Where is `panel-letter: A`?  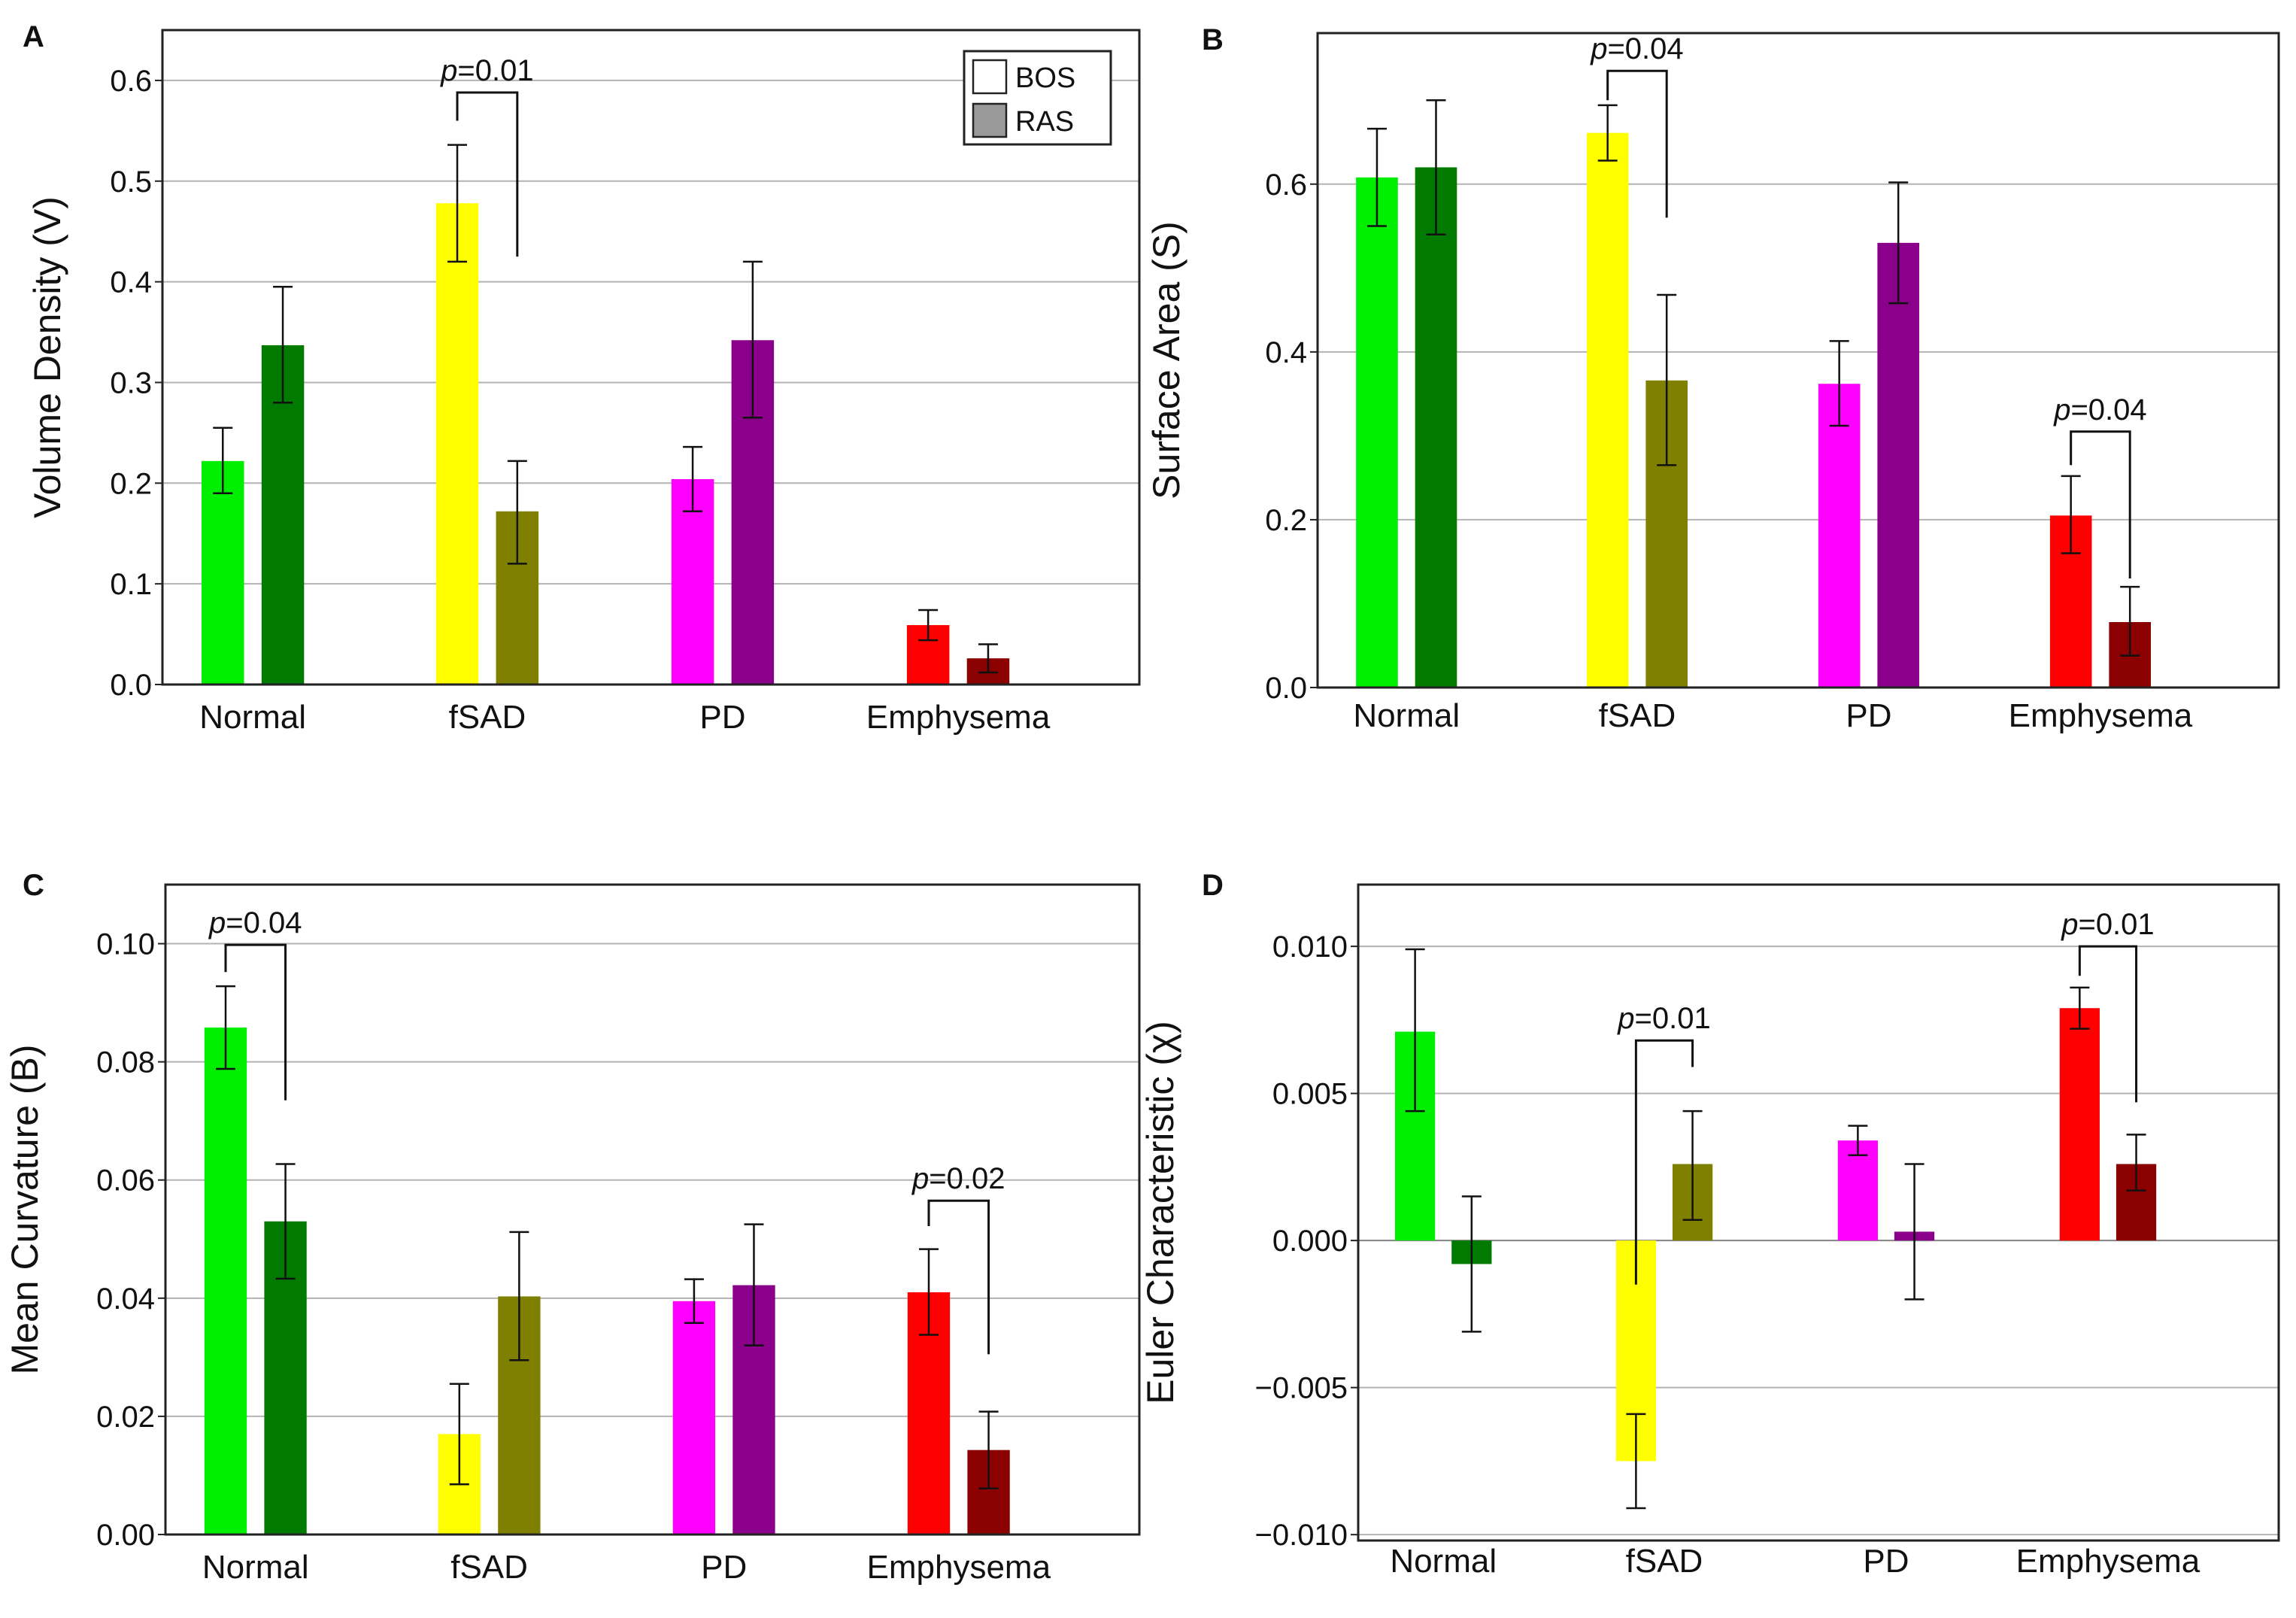
panel-letter: A is located at coordinates (33, 36).